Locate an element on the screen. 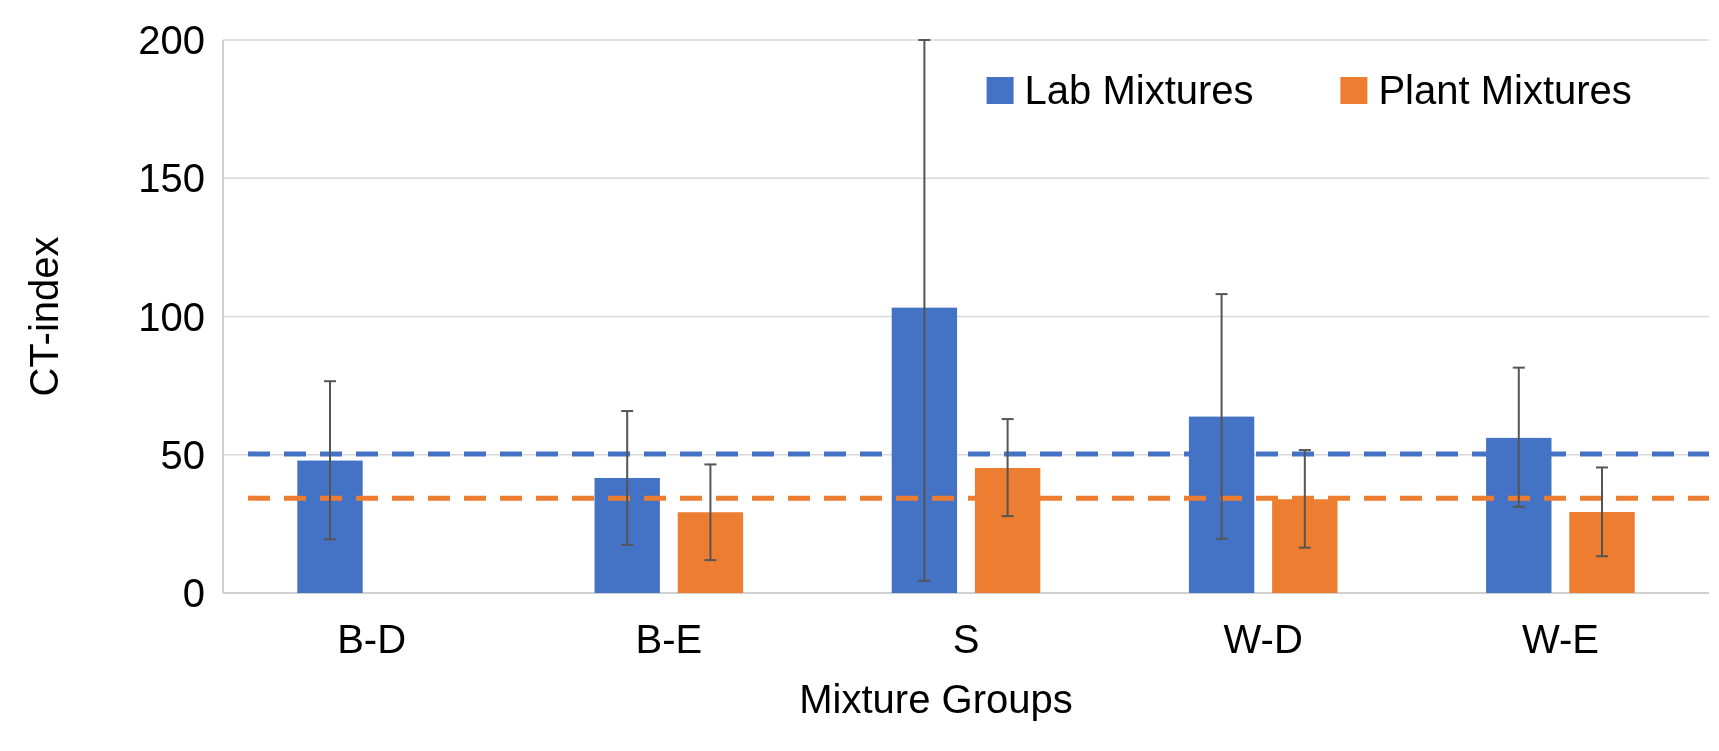  x-tick-label: B-E is located at coordinates (669, 639).